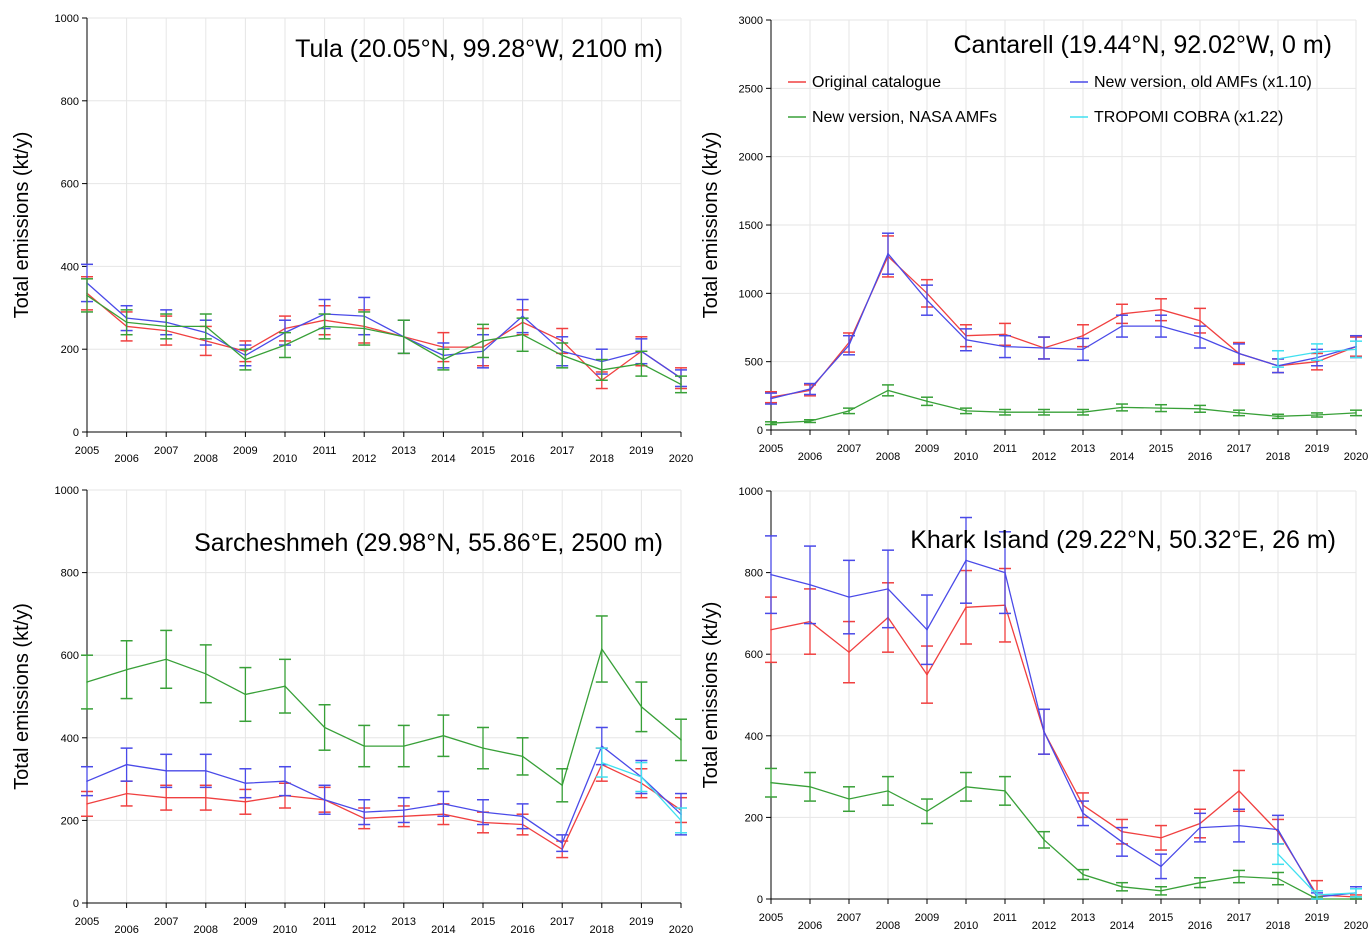  Describe the element at coordinates (754, 363) in the screenshot. I see `y-tick-label: 500` at that location.